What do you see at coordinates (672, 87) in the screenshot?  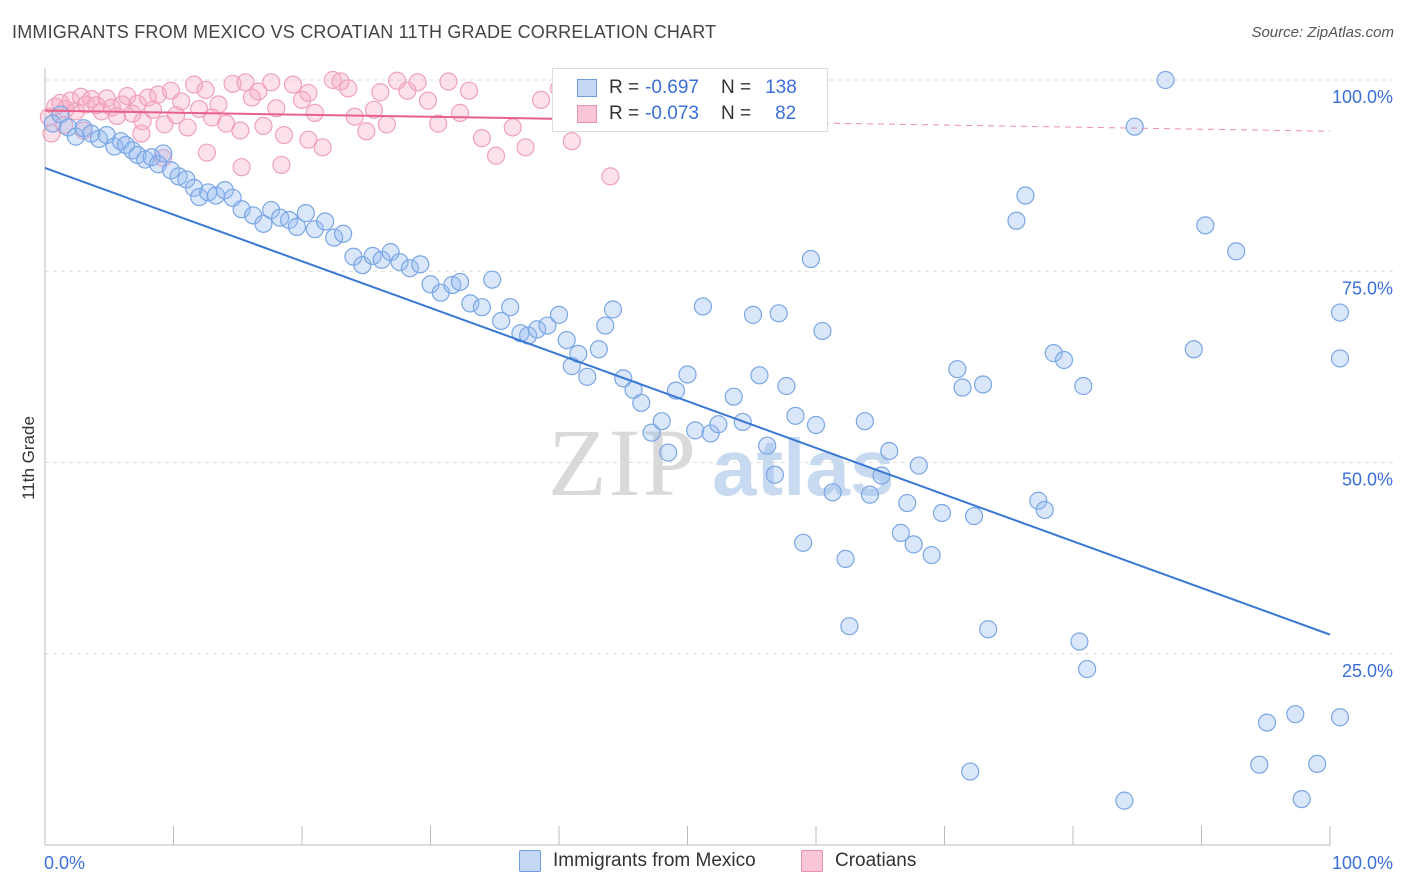 I see `legend-r-value: -0.697` at bounding box center [672, 87].